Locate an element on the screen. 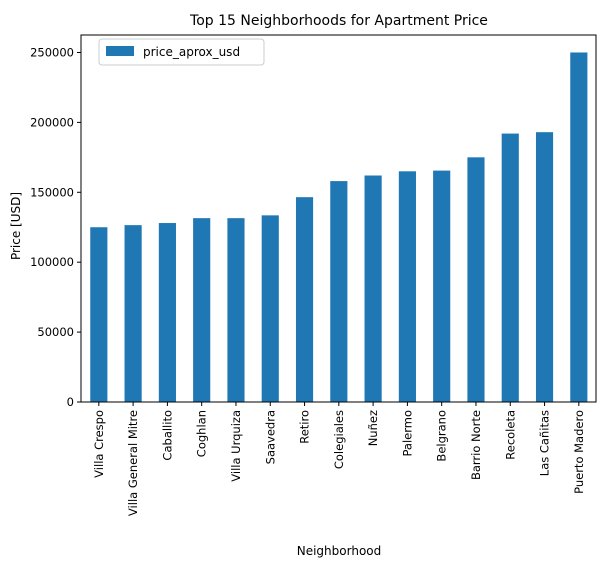 This screenshot has height=569, width=597. x-tick-label: Recoleta is located at coordinates (510, 435).